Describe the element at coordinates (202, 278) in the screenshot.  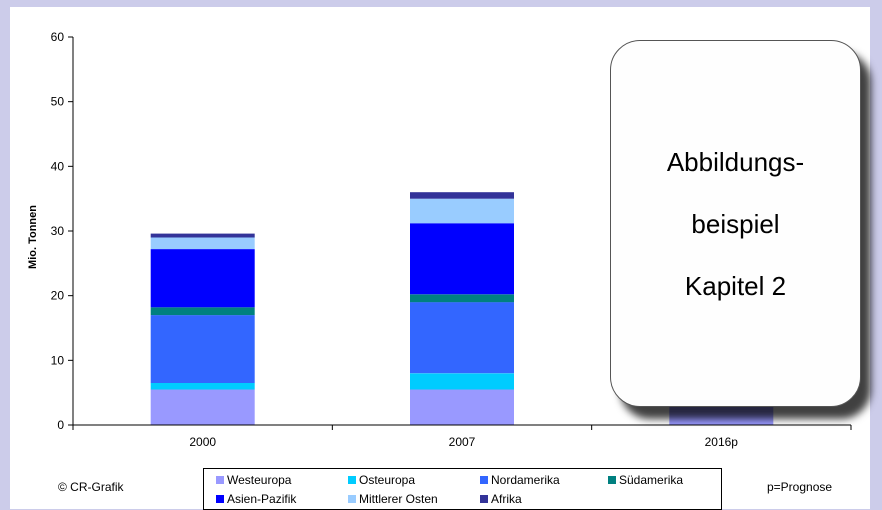
I see `bar-2000-asien-pazifik` at that location.